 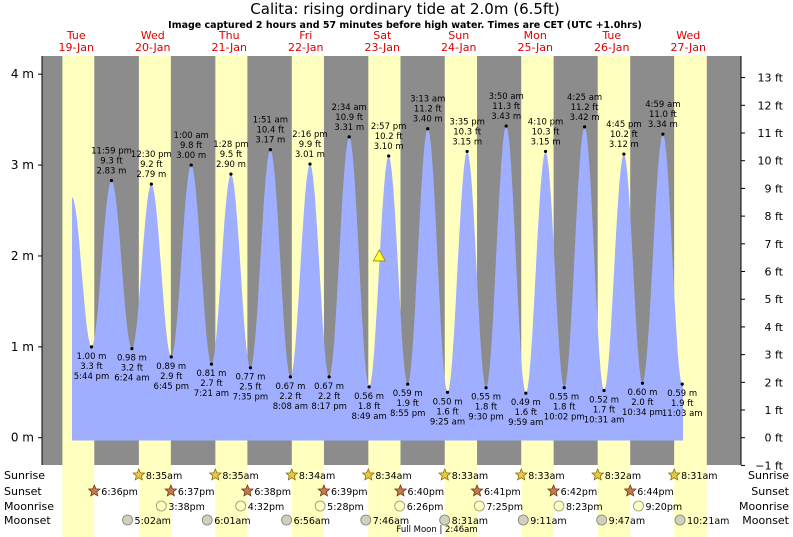 I want to click on tide-m-12: 0.67 m, so click(x=329, y=387).